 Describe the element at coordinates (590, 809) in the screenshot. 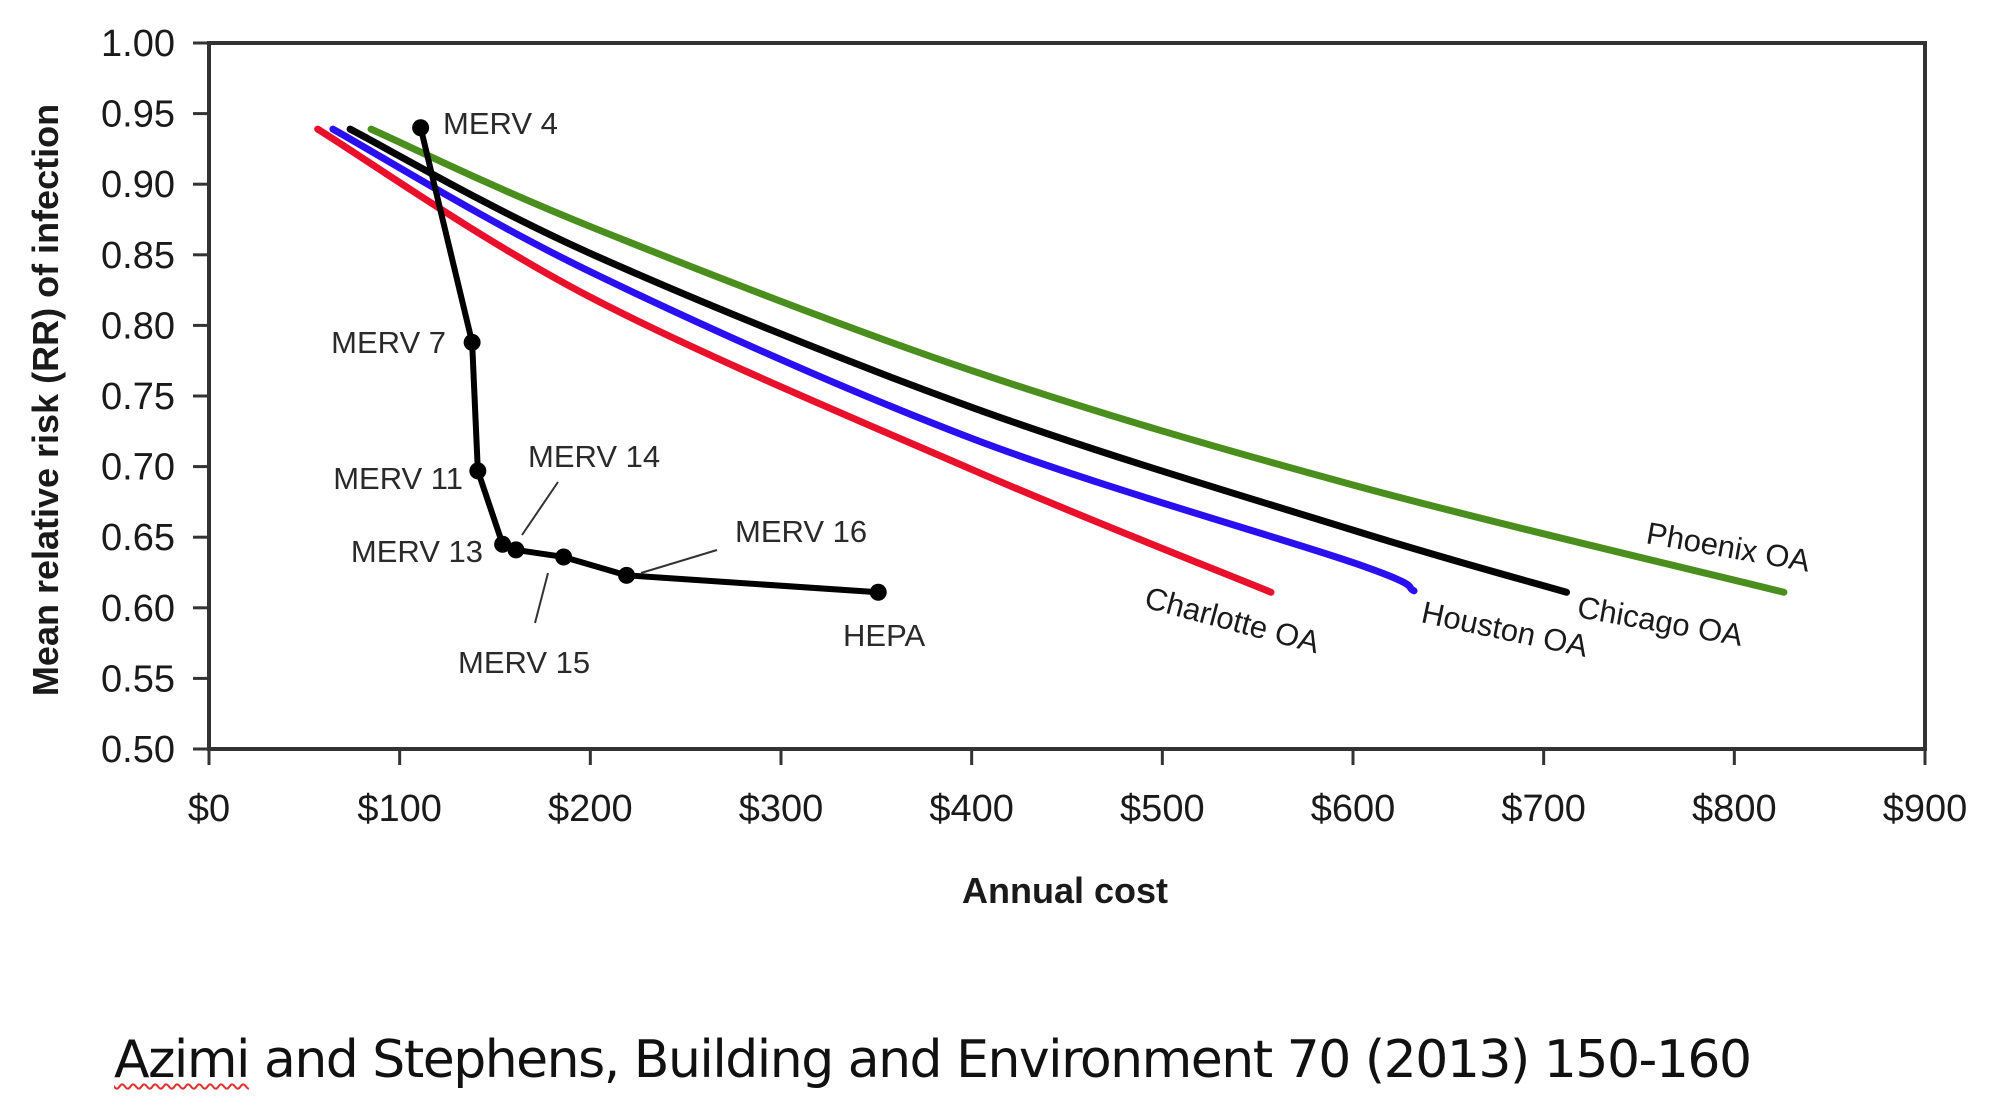

I see `x-tick-label: $200` at that location.